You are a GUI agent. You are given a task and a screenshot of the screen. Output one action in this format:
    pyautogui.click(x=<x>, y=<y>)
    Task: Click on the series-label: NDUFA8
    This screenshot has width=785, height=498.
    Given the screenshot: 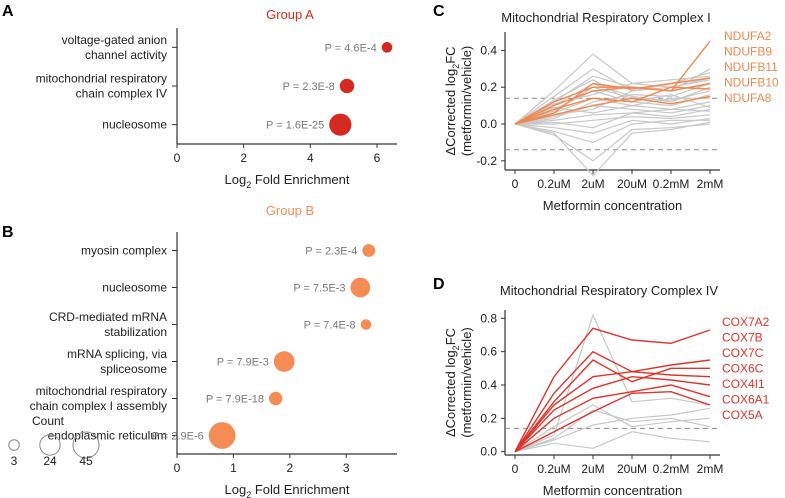 What is the action you would take?
    pyautogui.click(x=748, y=98)
    